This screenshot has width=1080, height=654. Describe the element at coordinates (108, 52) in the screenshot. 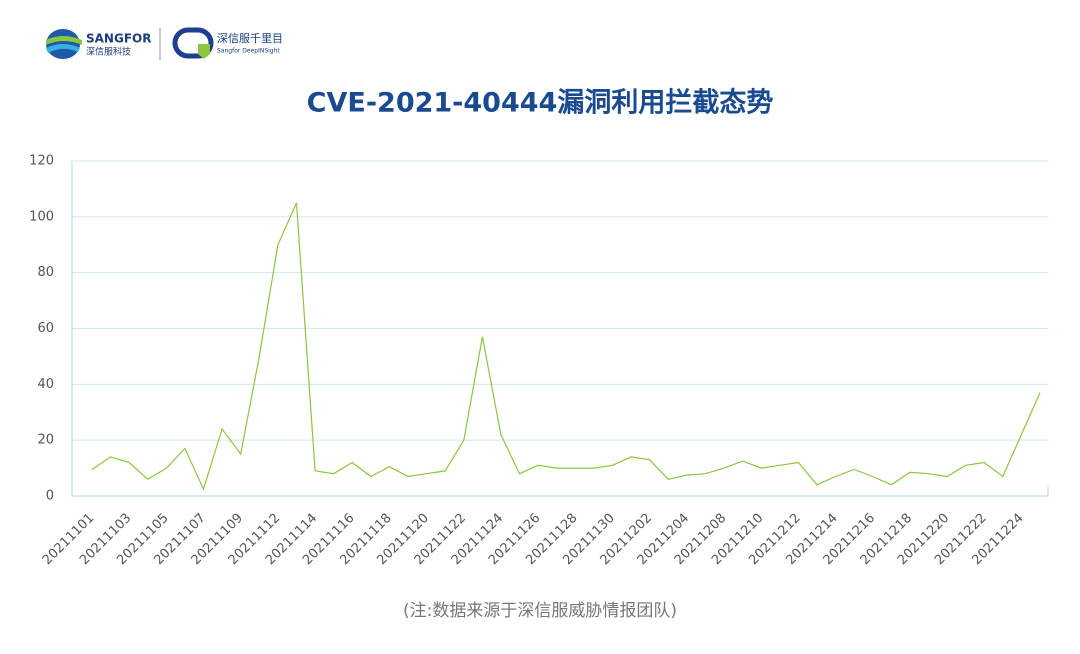

I see `brand-cn: 深信服科技` at that location.